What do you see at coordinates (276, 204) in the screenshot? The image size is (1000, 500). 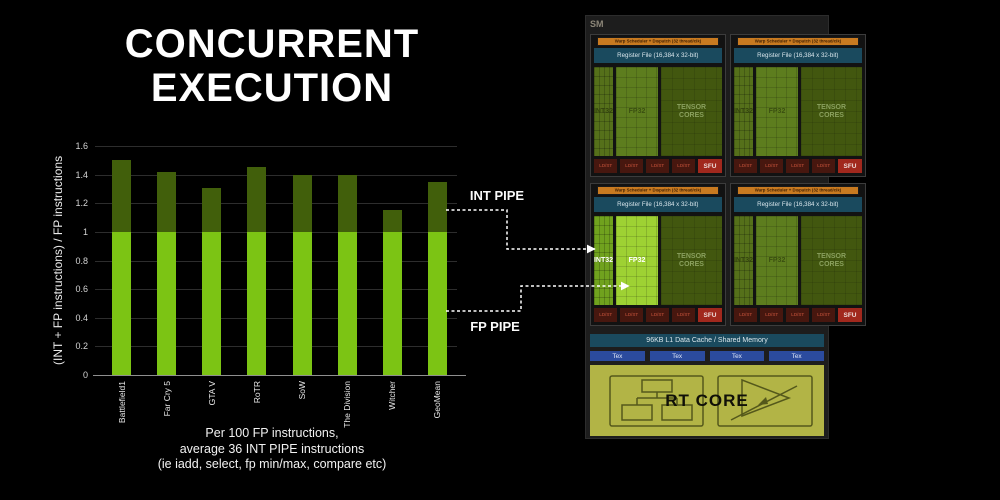 I see `gridline-1.2` at bounding box center [276, 204].